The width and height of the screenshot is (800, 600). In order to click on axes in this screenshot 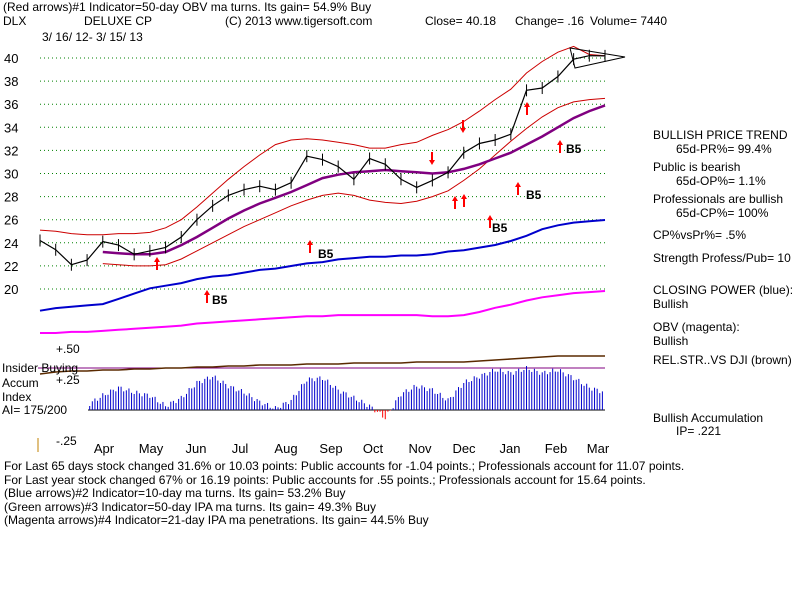, I will do `click(321, 409)`.